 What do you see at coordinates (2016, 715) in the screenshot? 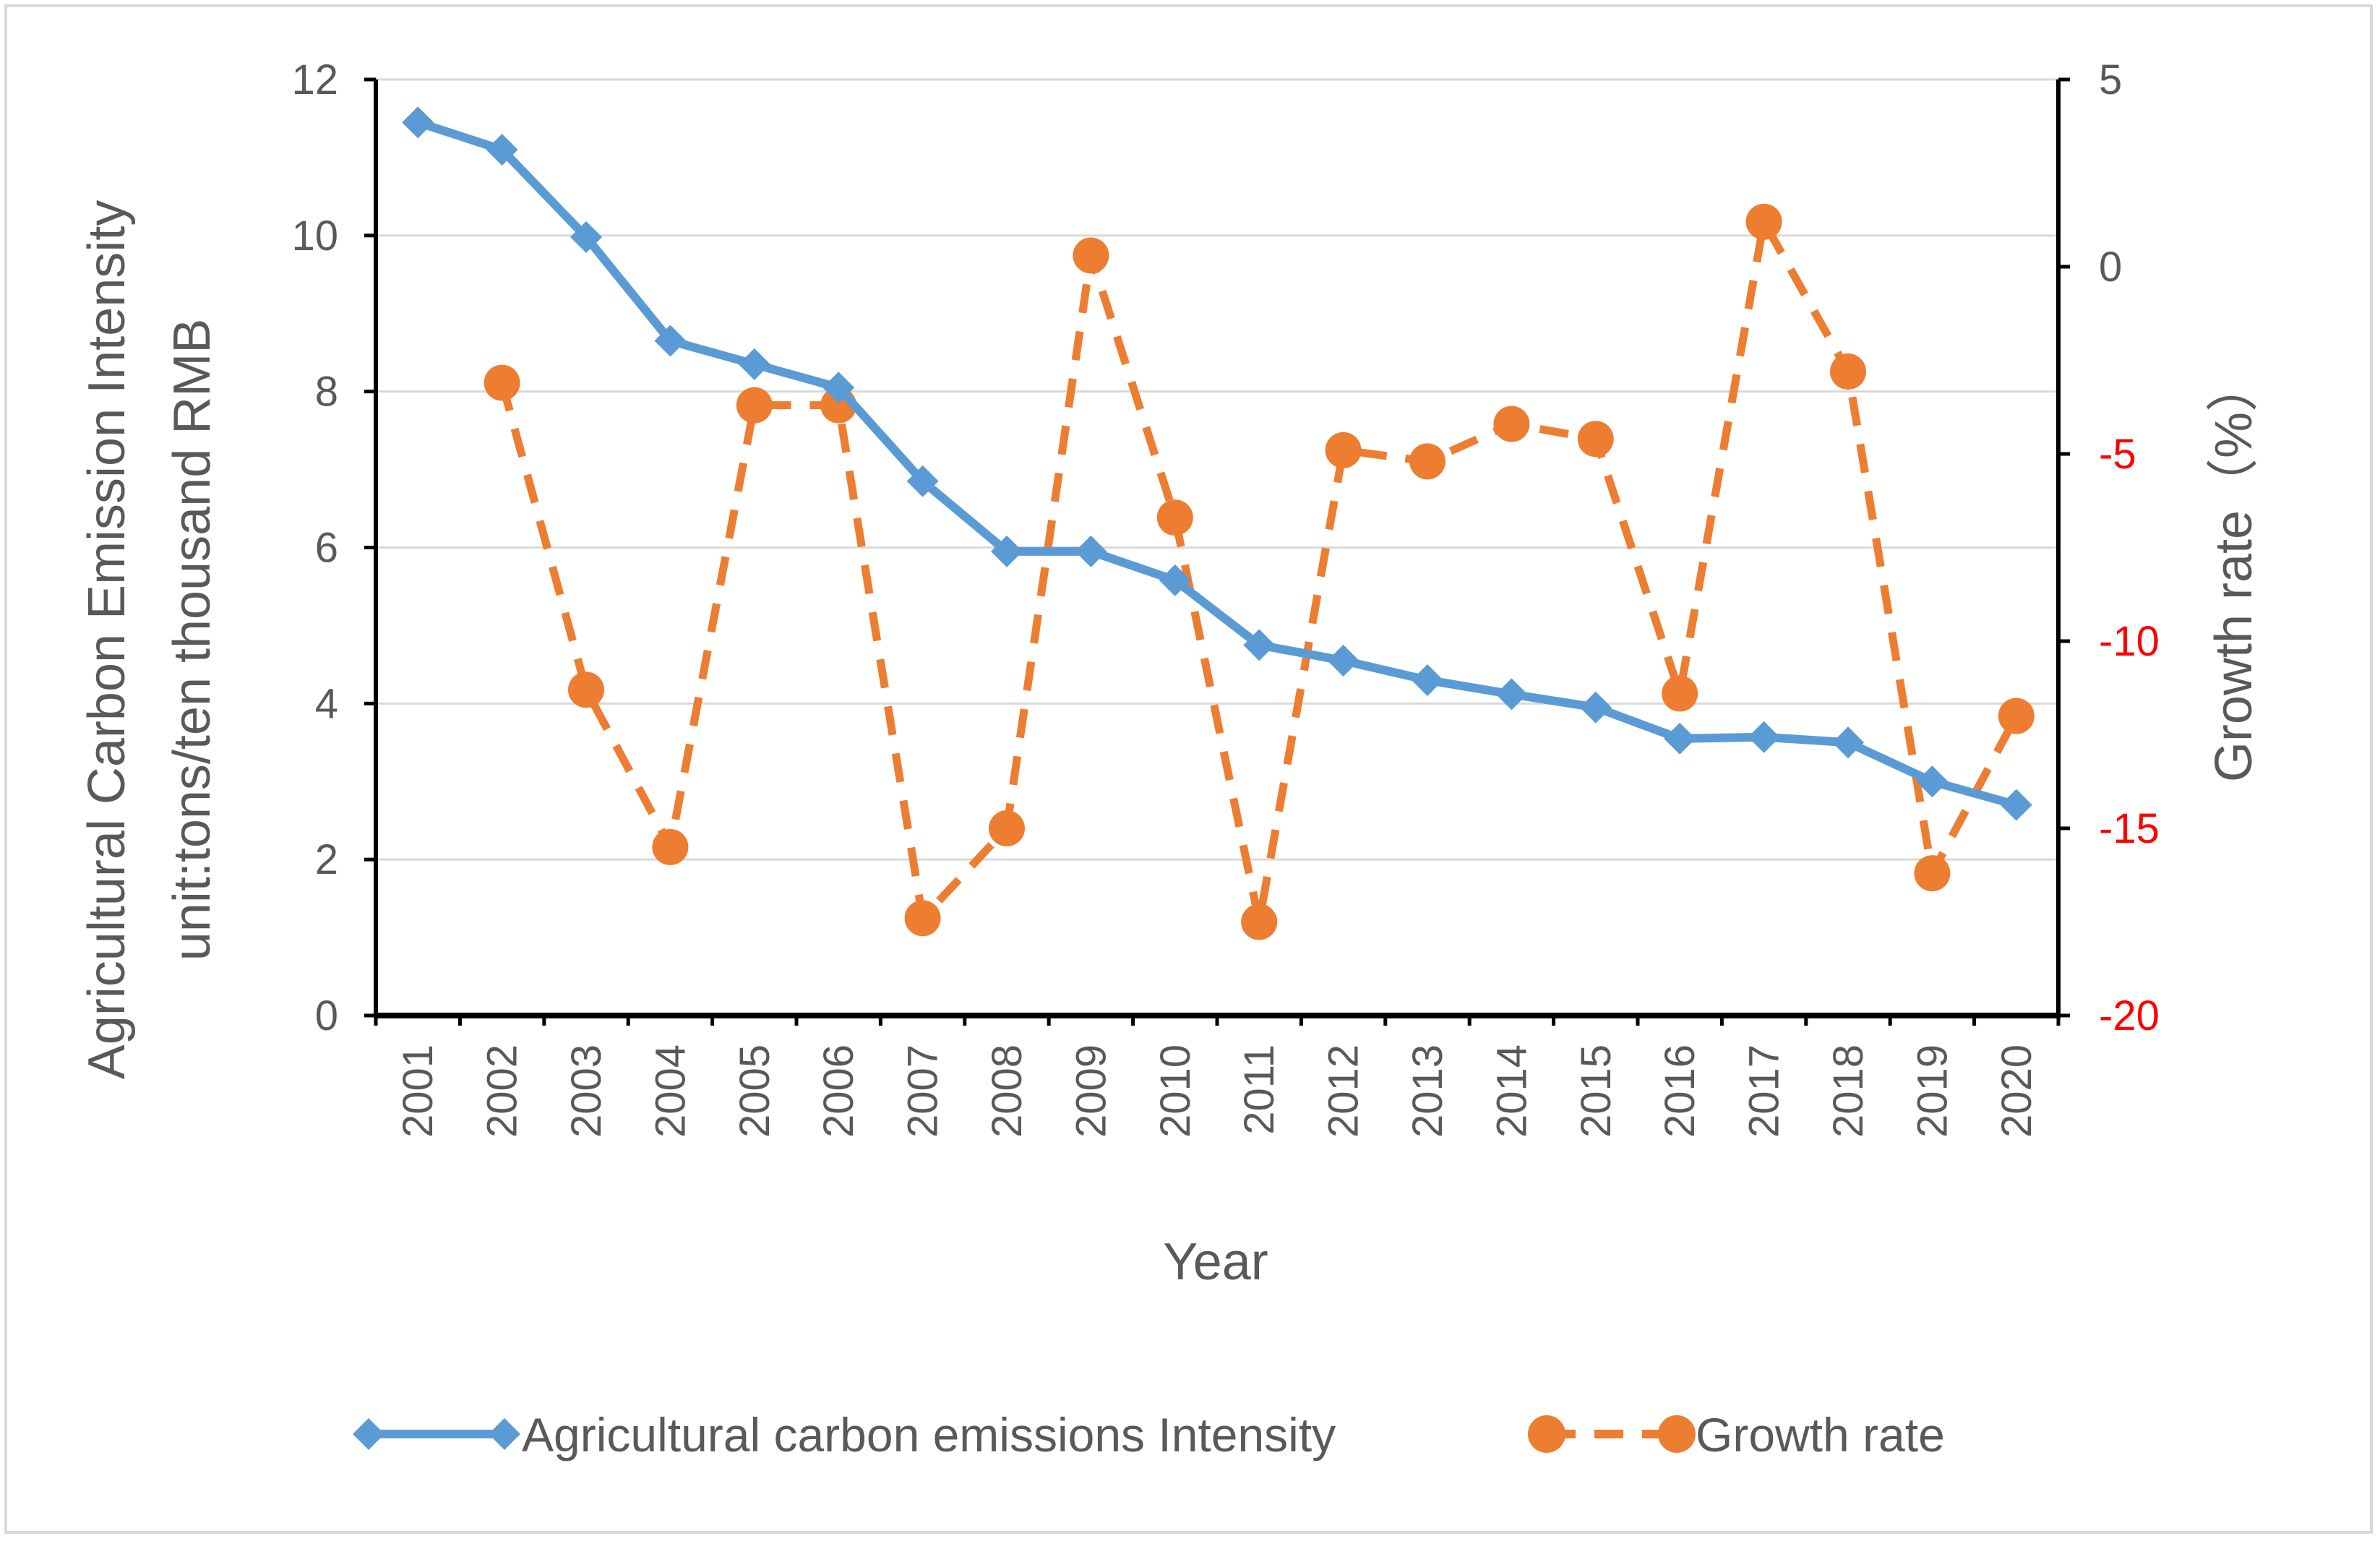
I see `growth-point-2020` at bounding box center [2016, 715].